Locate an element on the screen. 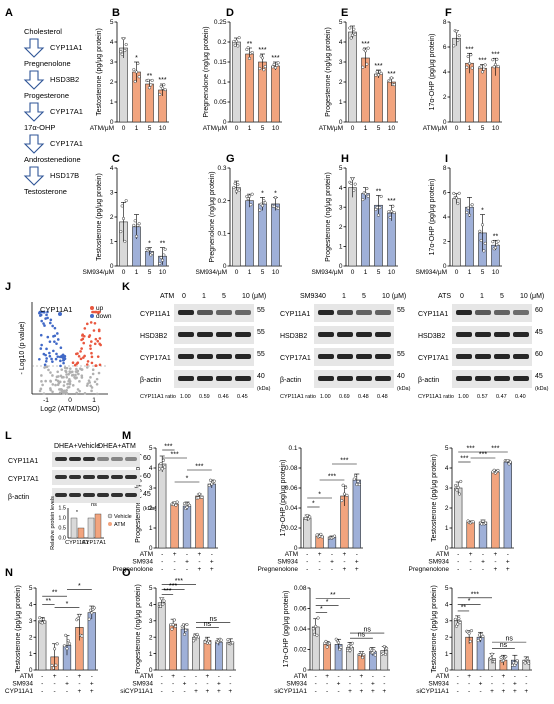 This screenshot has height=704, width=554. y-tick-label: 2 is located at coordinates (341, 82).